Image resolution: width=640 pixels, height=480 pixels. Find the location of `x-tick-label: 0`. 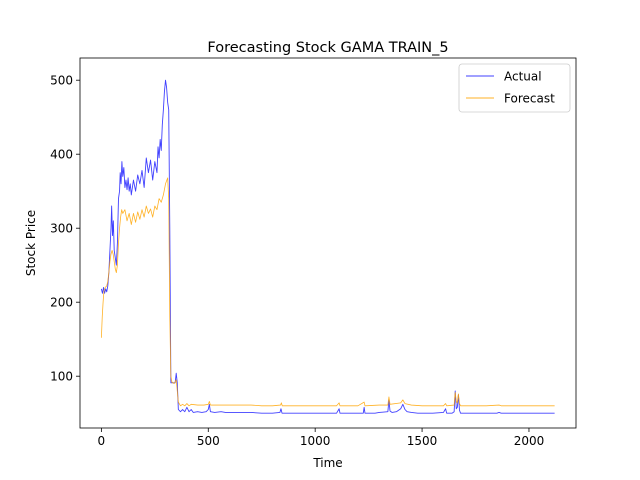

x-tick-label: 0 is located at coordinates (102, 441).